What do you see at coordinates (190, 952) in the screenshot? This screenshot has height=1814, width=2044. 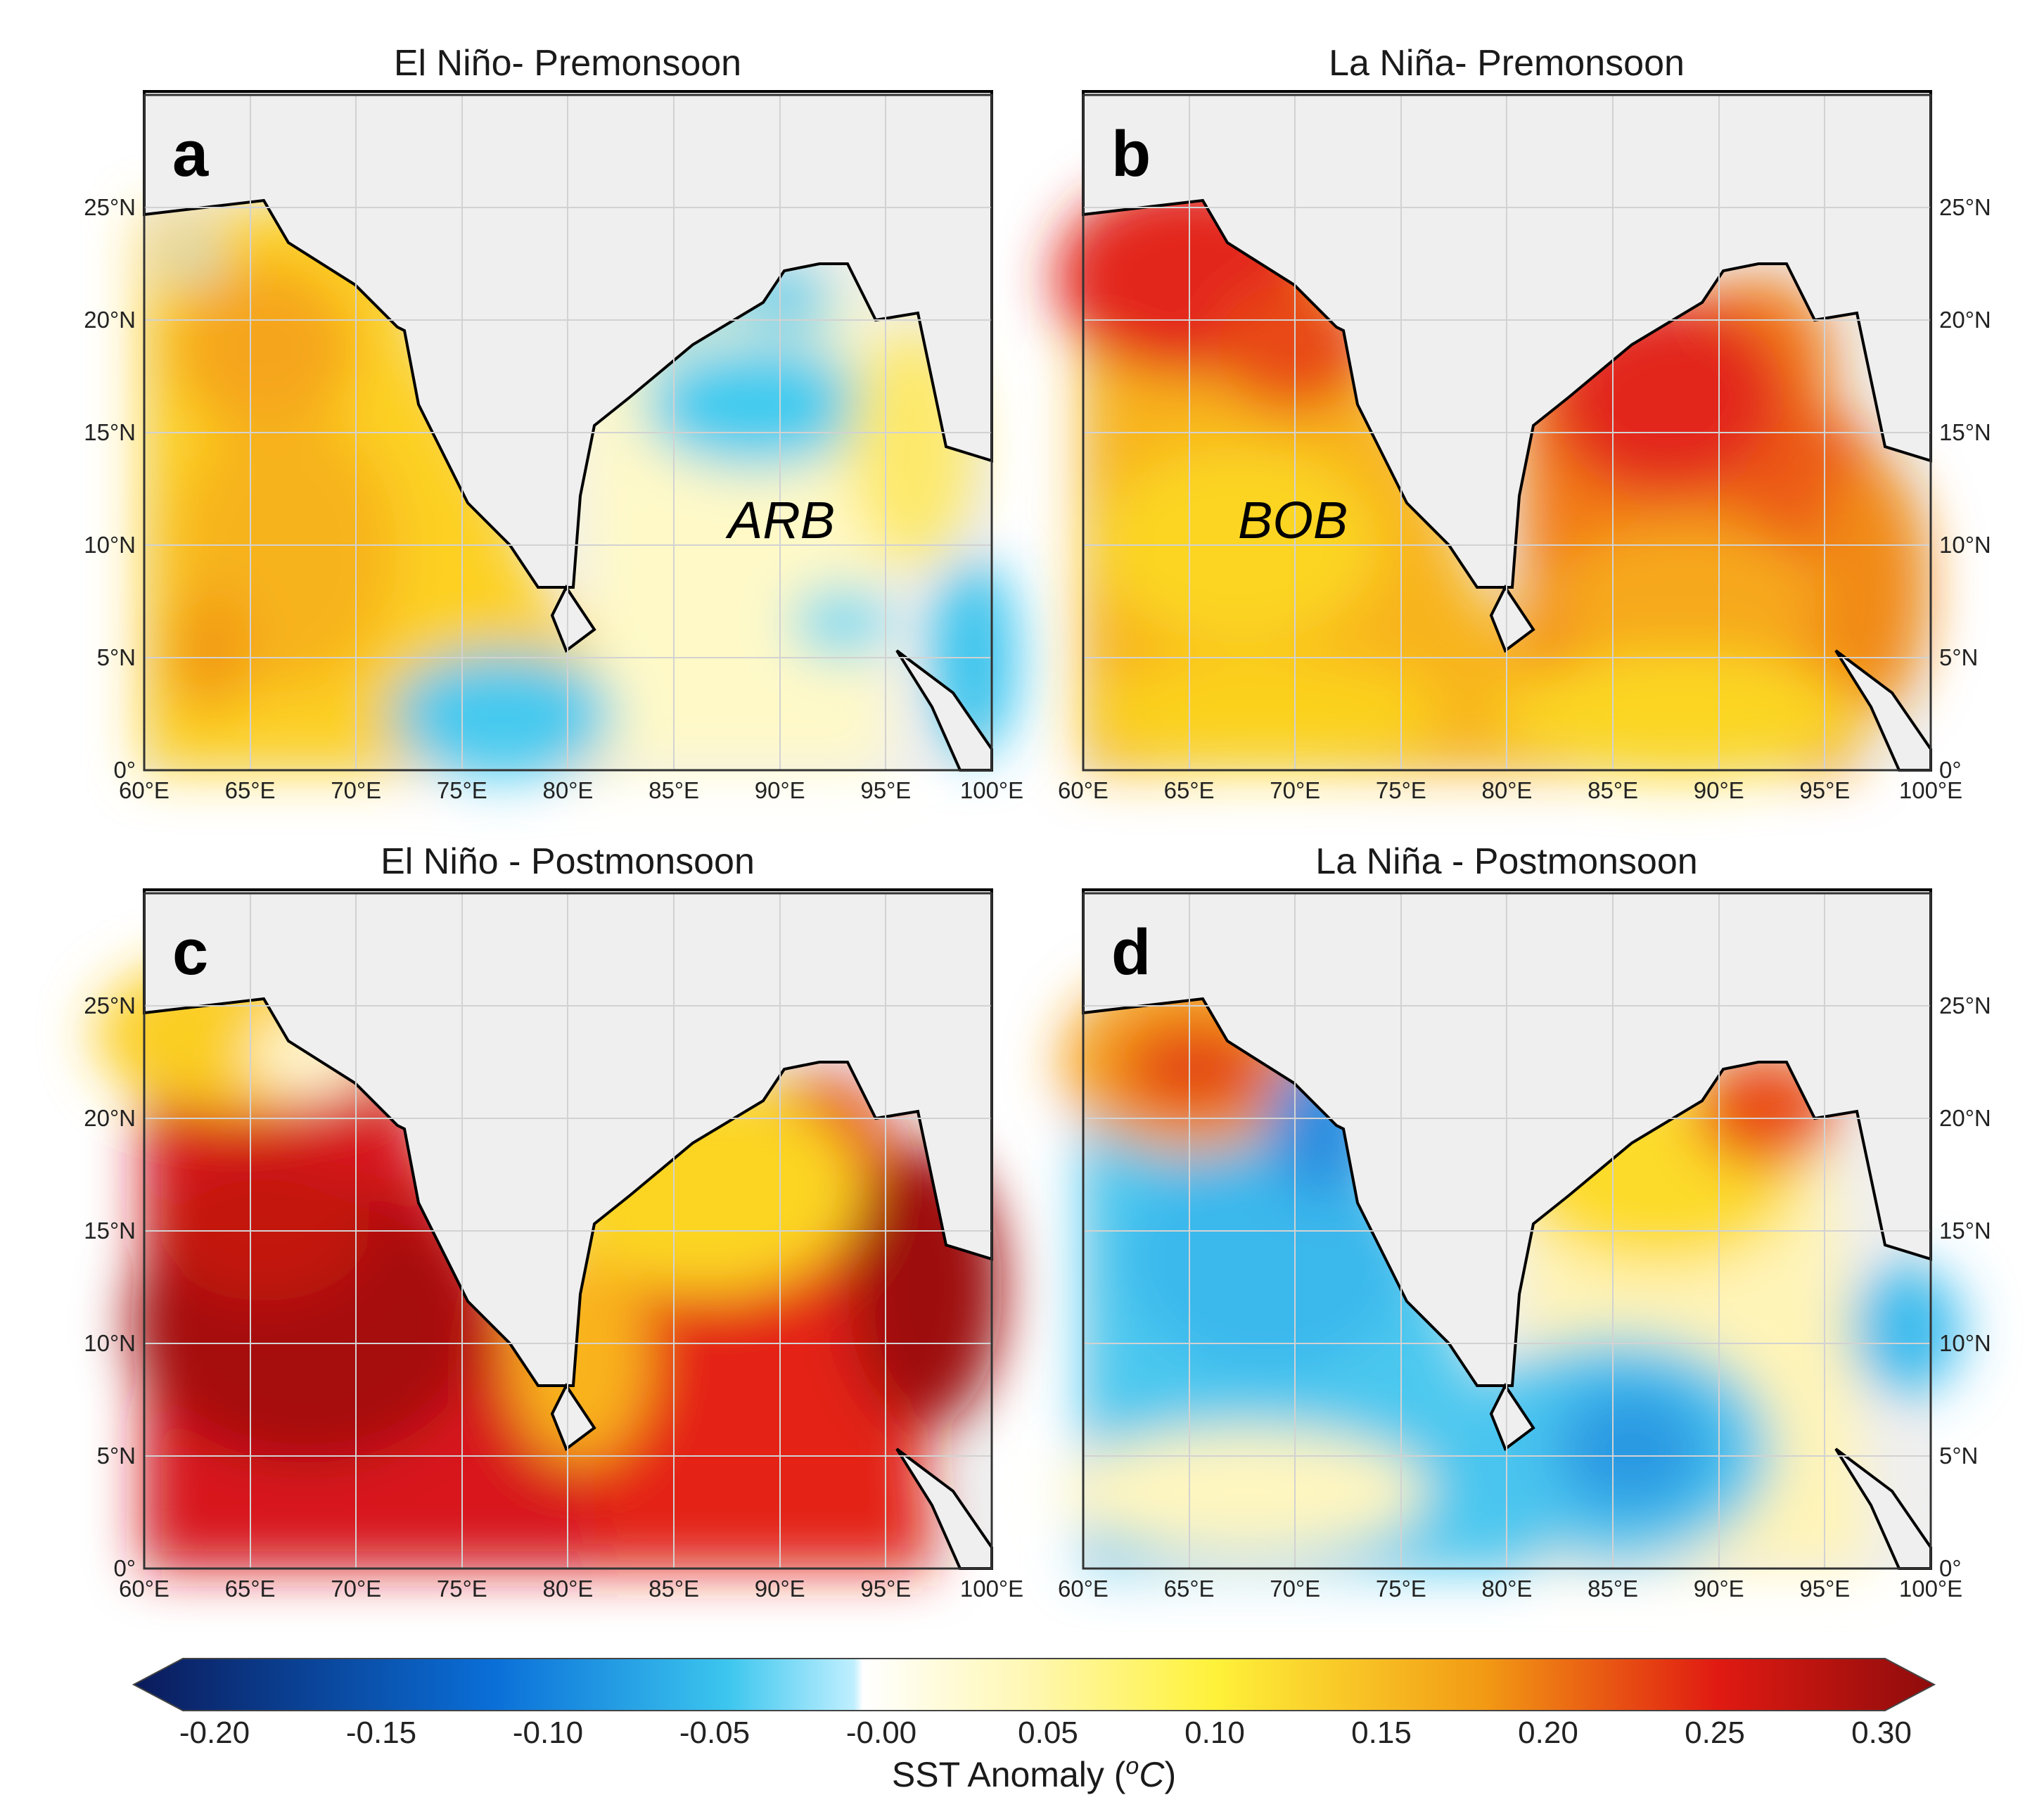 I see `panel-label: c` at bounding box center [190, 952].